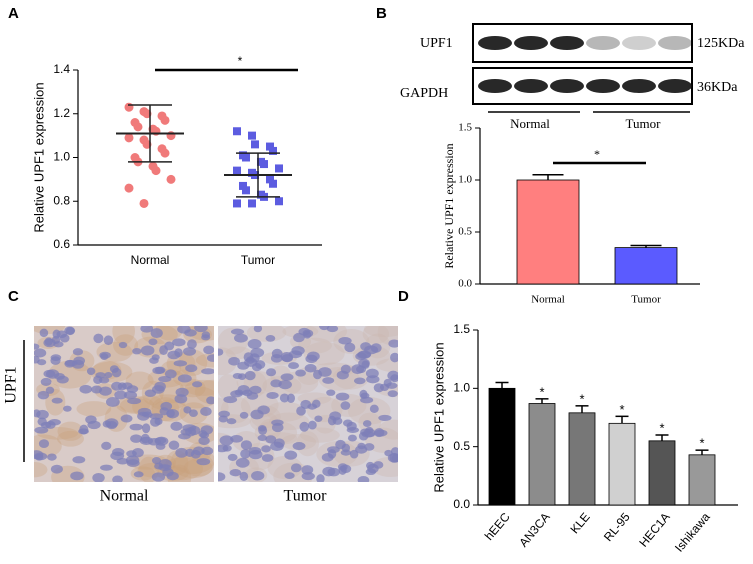 The width and height of the screenshot is (753, 564). I want to click on x-tick-label: HEC1A, so click(654, 530).